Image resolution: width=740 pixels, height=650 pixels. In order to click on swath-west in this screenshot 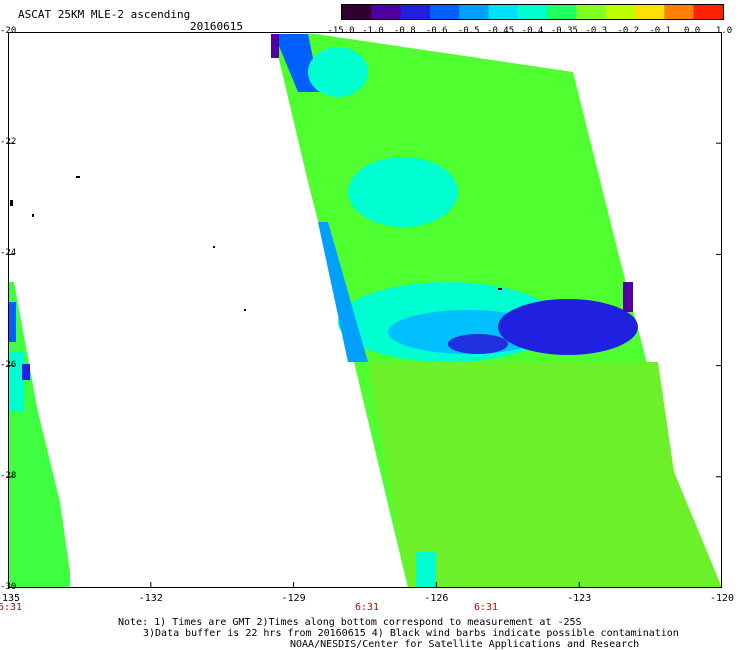, I will do `click(39, 435)`.